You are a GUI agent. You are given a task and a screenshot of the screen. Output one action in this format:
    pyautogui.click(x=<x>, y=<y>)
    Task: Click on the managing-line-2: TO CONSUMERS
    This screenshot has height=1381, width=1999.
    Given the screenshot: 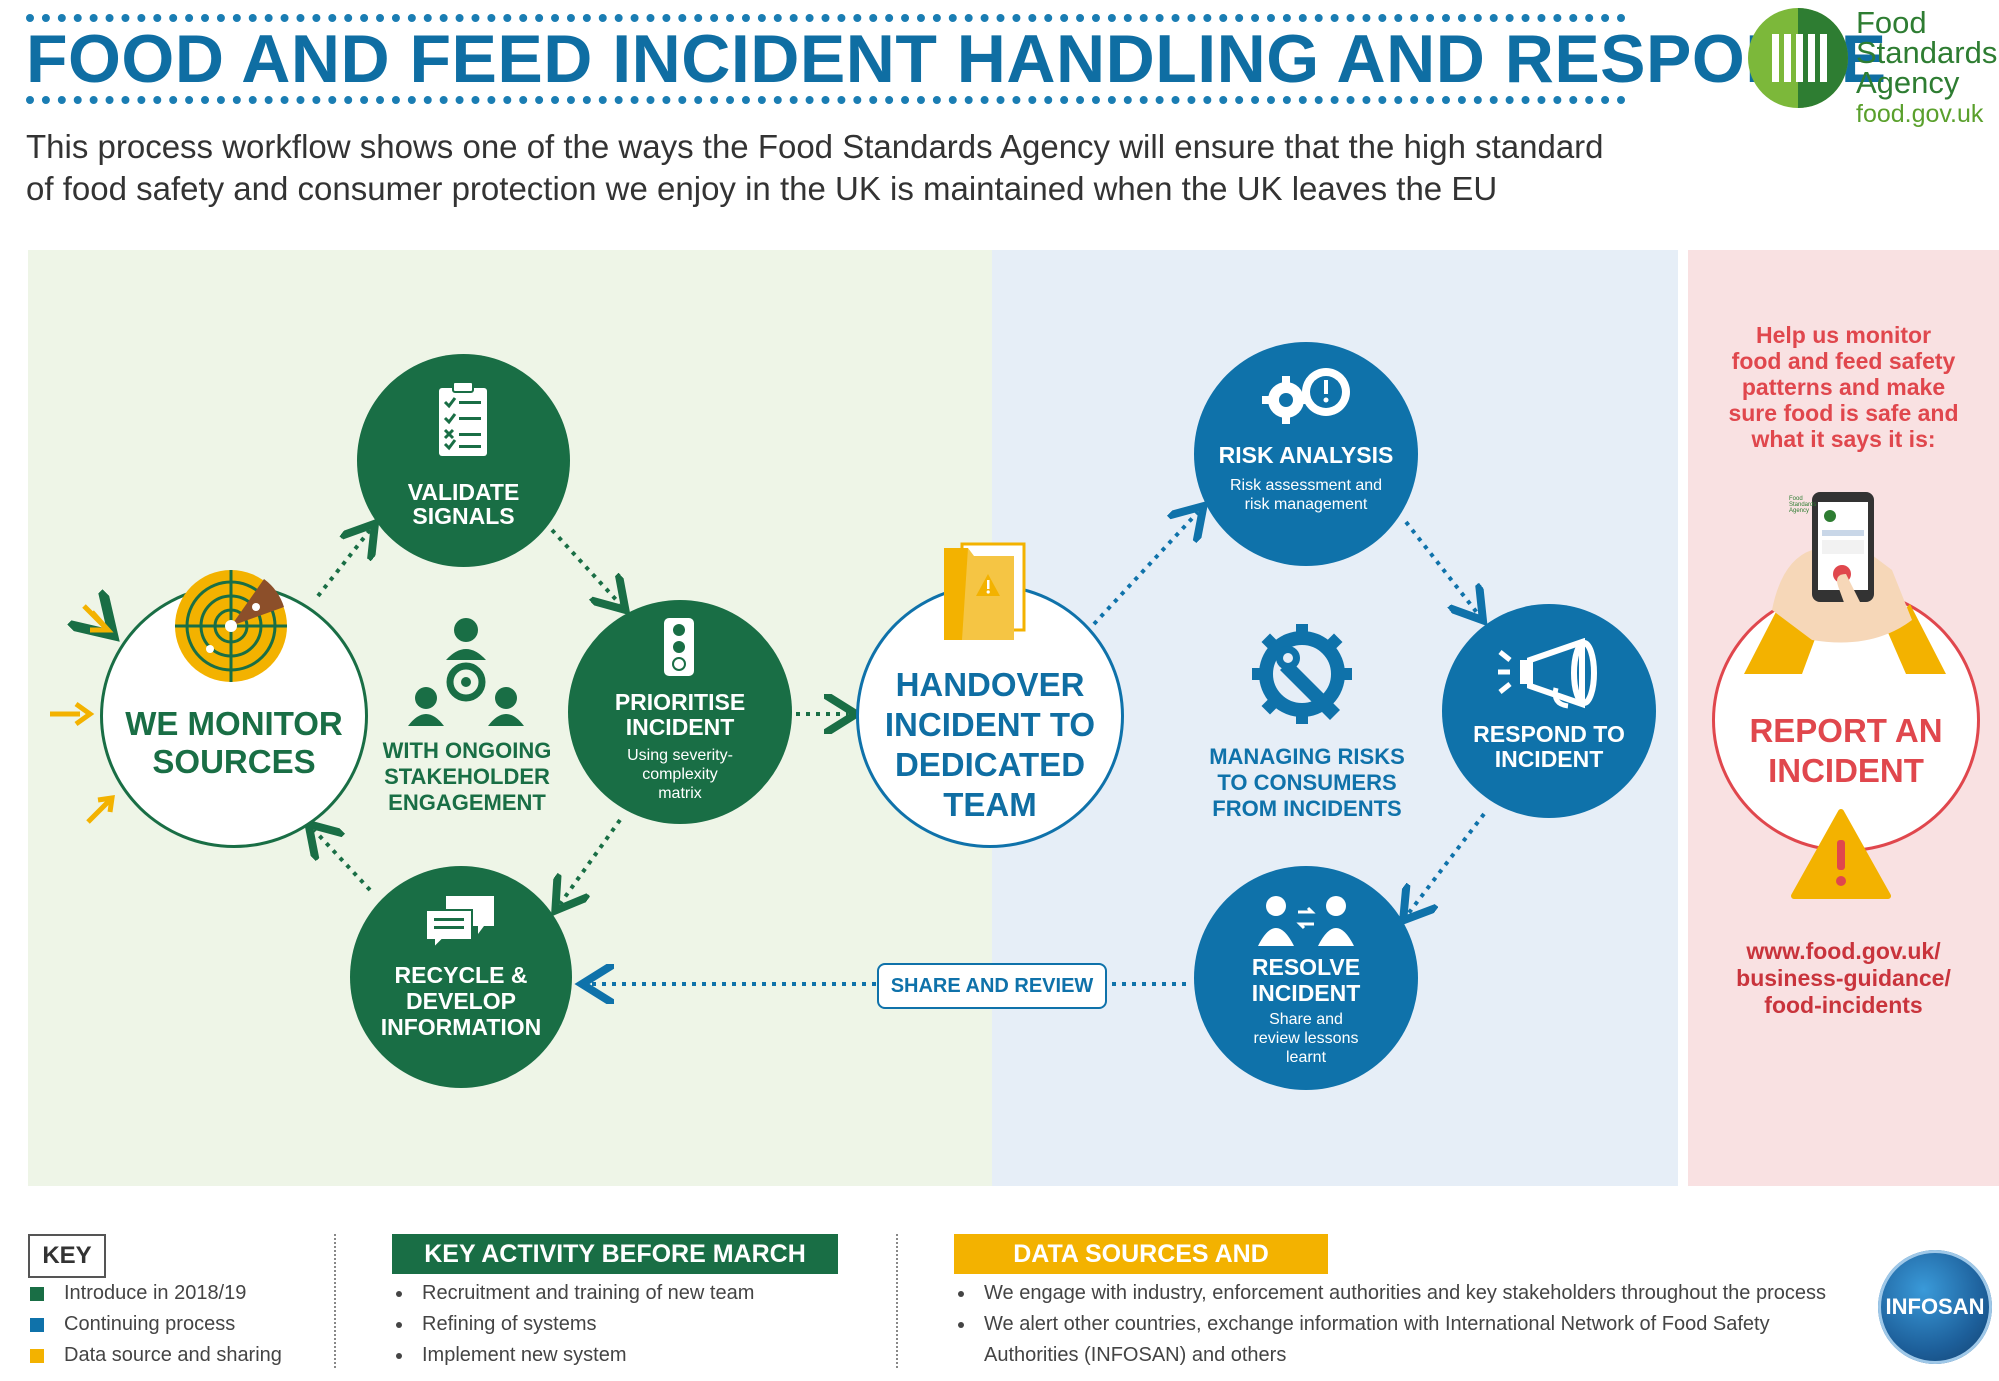 What is the action you would take?
    pyautogui.click(x=1307, y=782)
    